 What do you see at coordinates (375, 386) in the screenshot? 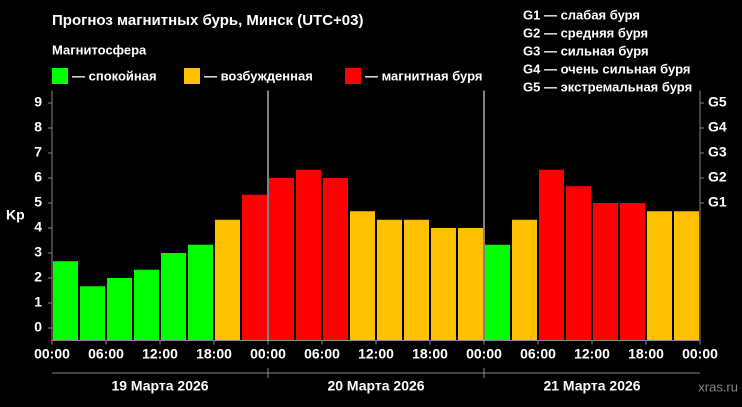
I see `day-label: 20 Марта 2026` at bounding box center [375, 386].